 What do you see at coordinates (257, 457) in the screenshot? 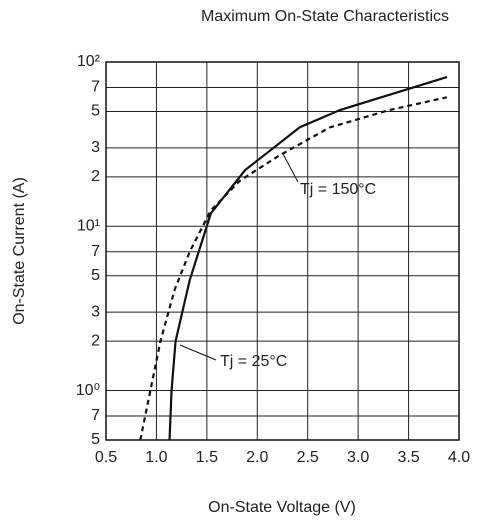
I see `x-tick-label: 2.0` at bounding box center [257, 457].